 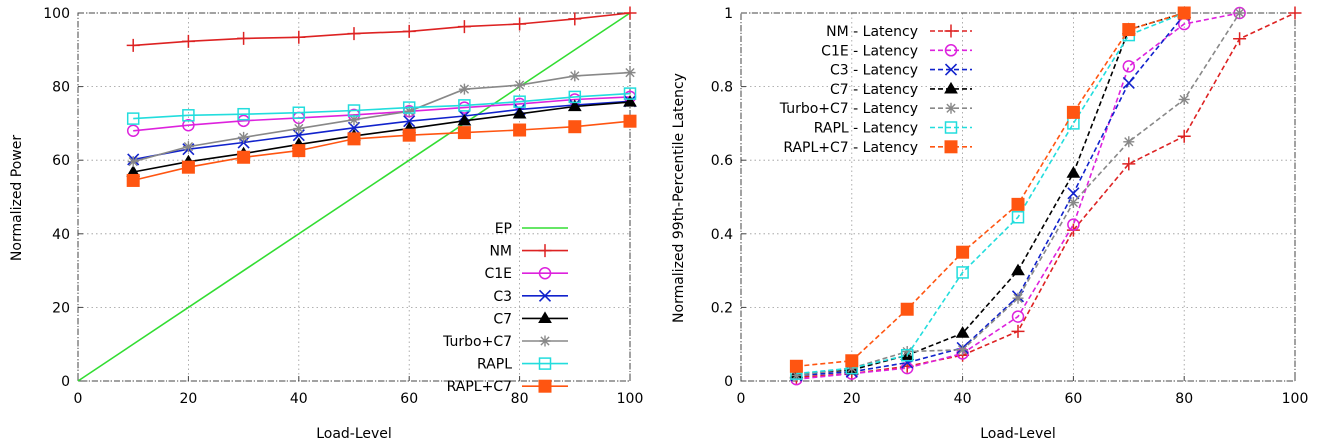 What do you see at coordinates (505, 342) in the screenshot?
I see `legend-entry: Turbo+C7` at bounding box center [505, 342].